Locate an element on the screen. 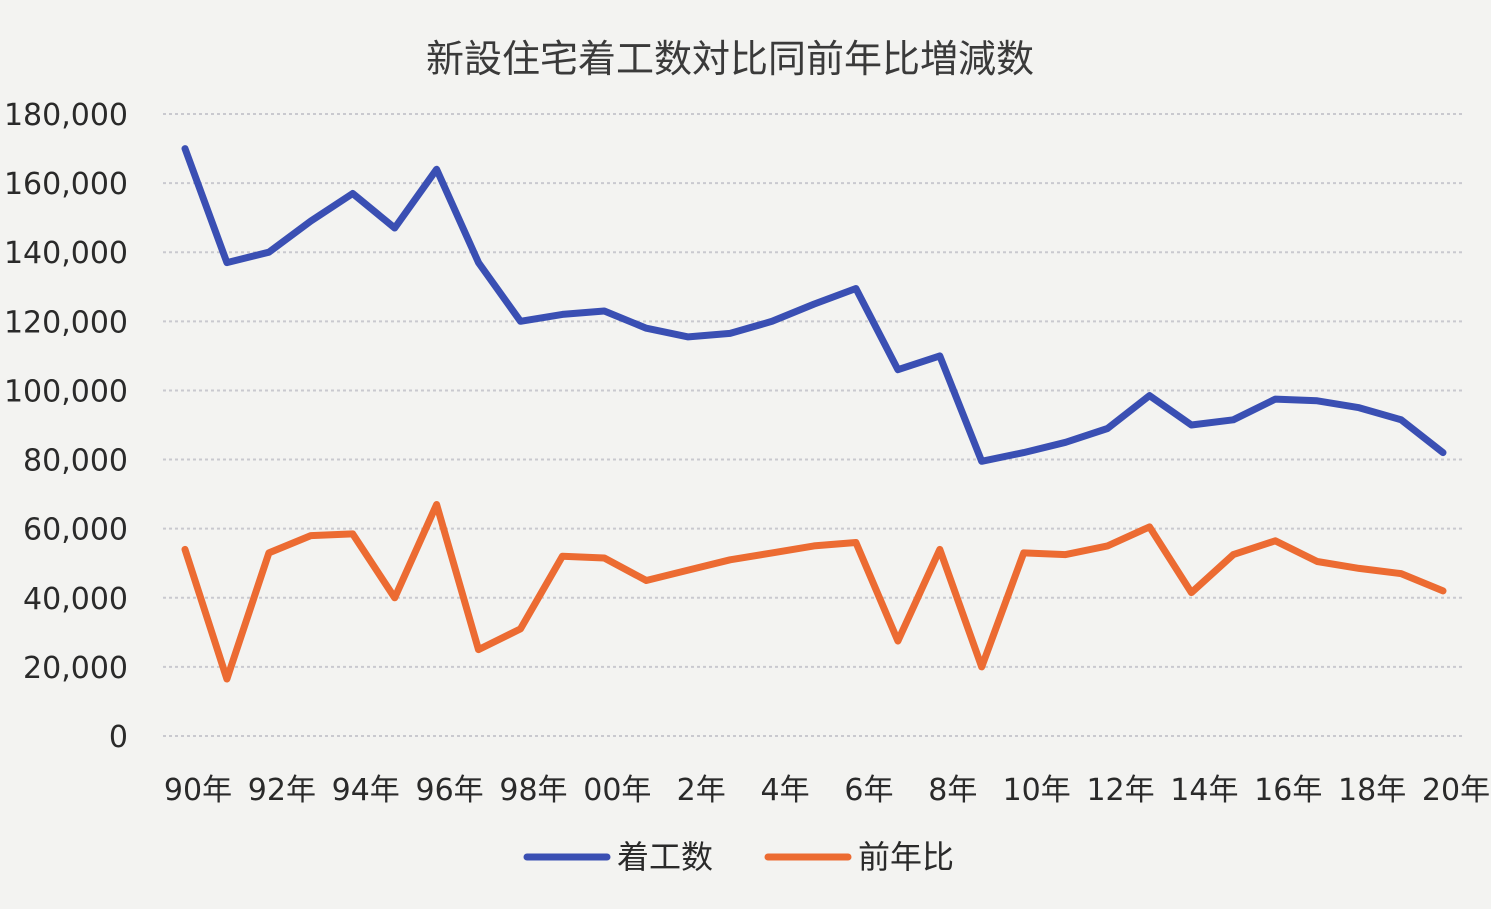 This screenshot has height=909, width=1491. x-tick-label: 6年 is located at coordinates (868, 790).